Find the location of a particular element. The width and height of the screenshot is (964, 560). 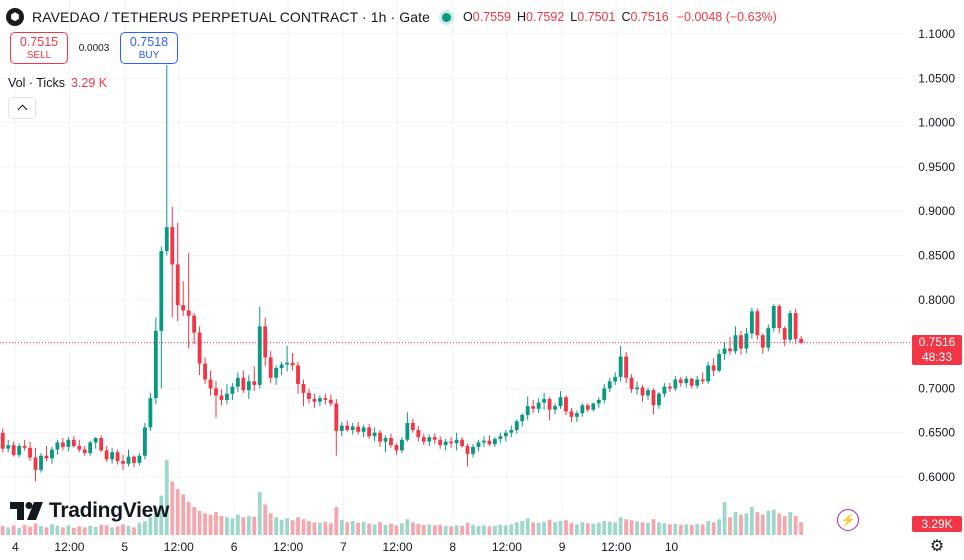

lightning-icon: ⚡ is located at coordinates (848, 520).